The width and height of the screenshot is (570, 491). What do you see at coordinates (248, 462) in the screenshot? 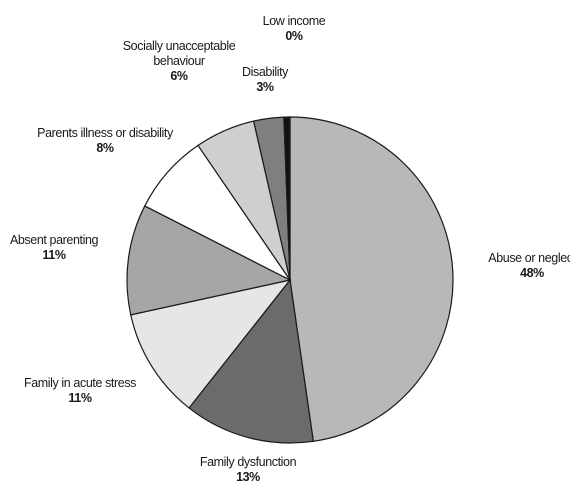
I see `slice-label-family-dysfunction: Family dysfunction` at bounding box center [248, 462].